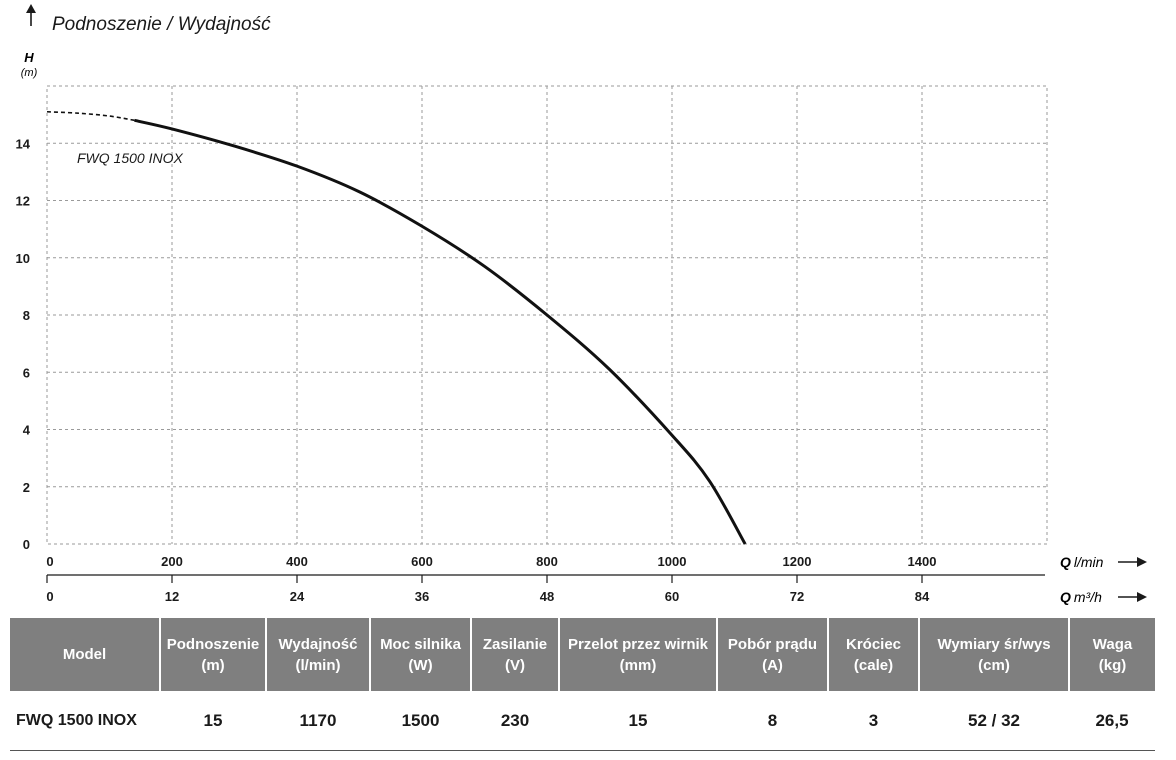 The height and width of the screenshot is (760, 1176). I want to click on header-line: Zasilanie, so click(515, 644).